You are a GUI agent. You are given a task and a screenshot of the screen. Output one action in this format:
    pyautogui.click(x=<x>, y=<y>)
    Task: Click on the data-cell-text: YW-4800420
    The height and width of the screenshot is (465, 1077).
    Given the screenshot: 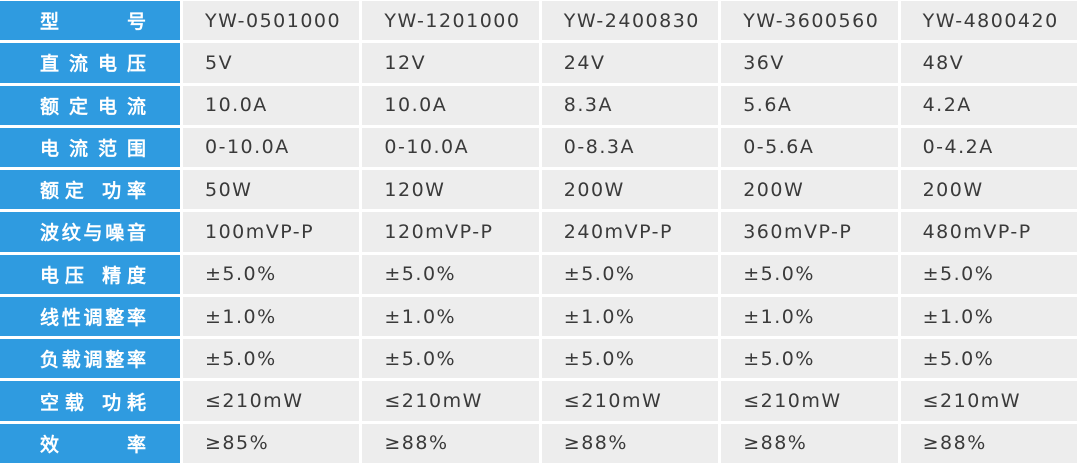 What is the action you would take?
    pyautogui.click(x=990, y=20)
    